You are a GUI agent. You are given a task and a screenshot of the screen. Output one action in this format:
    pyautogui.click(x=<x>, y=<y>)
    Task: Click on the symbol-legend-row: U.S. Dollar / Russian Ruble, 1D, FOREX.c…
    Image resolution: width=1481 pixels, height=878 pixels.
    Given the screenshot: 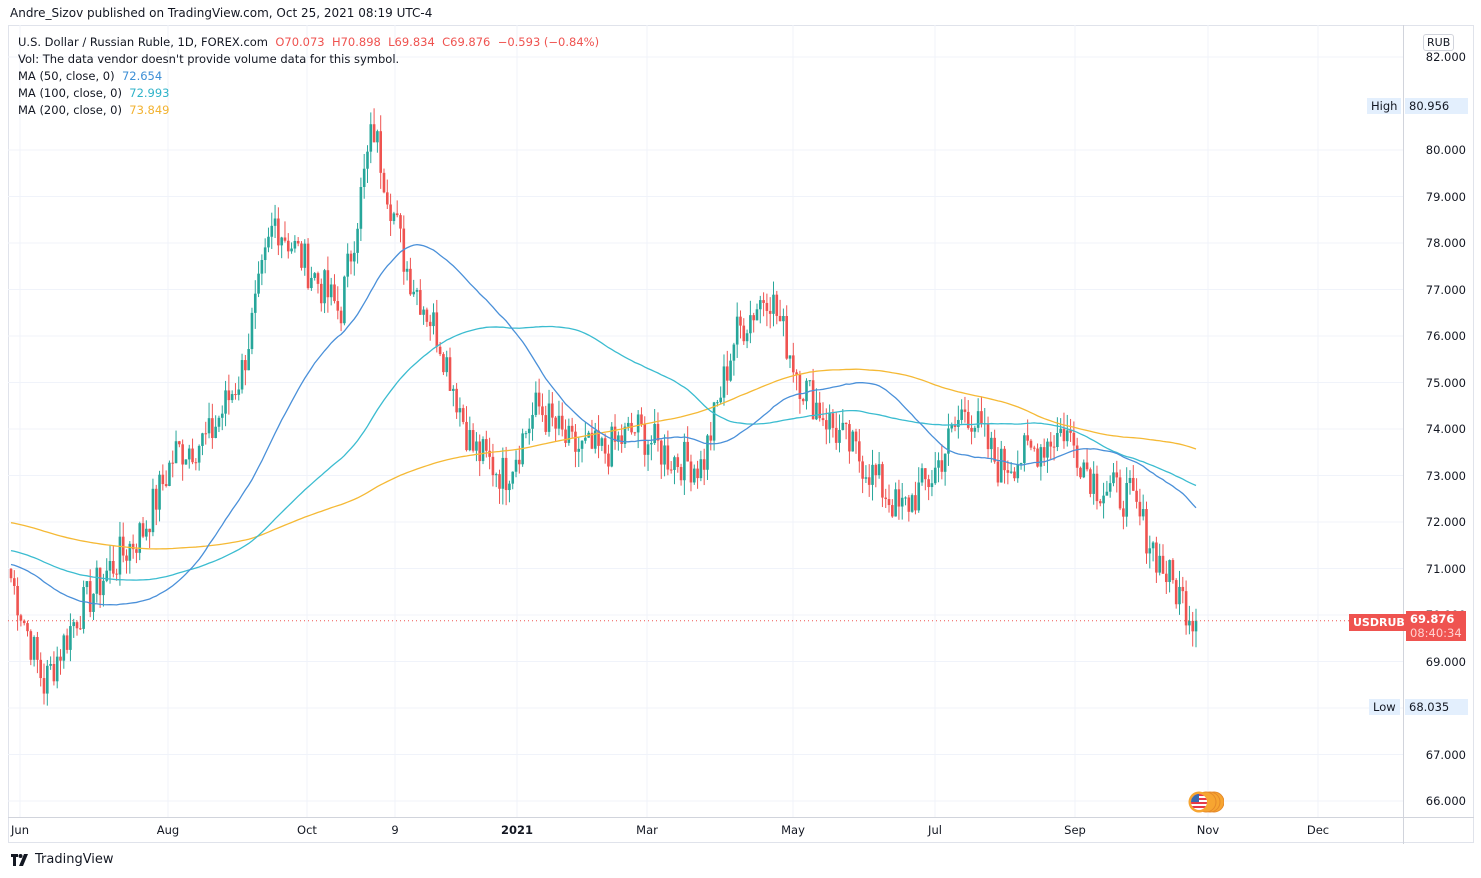 What is the action you would take?
    pyautogui.click(x=308, y=42)
    